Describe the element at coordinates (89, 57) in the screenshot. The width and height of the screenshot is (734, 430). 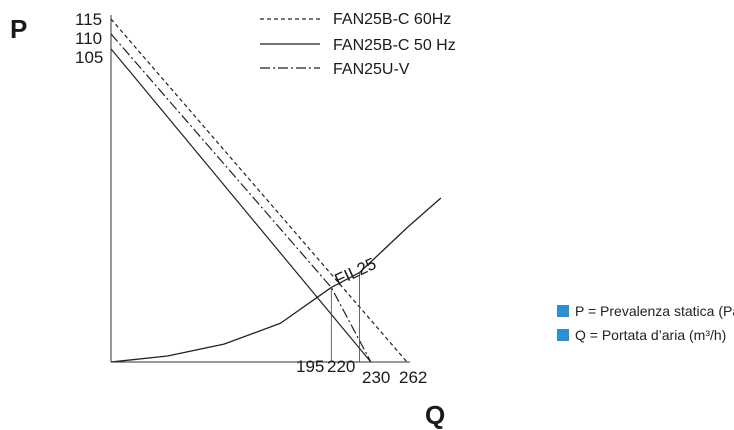
I see `y-tick-105: 105` at that location.